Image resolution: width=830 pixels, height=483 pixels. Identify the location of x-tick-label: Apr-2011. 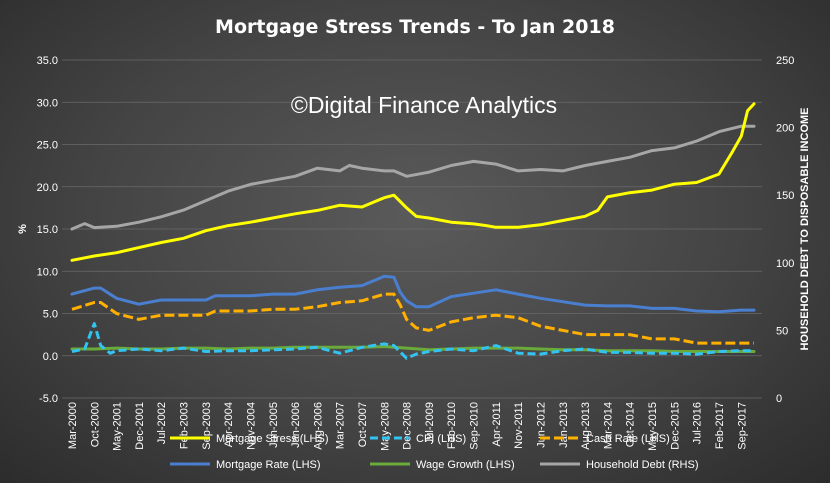
(497, 424).